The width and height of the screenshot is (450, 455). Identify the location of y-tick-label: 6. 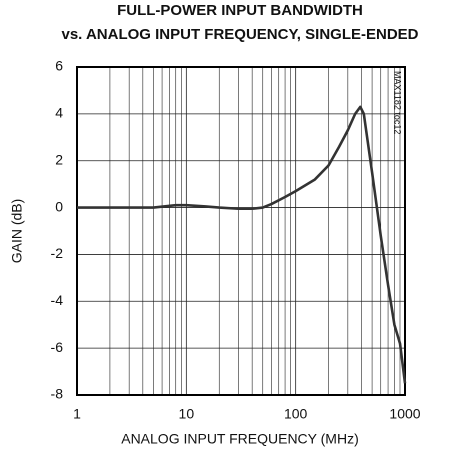
(59, 66).